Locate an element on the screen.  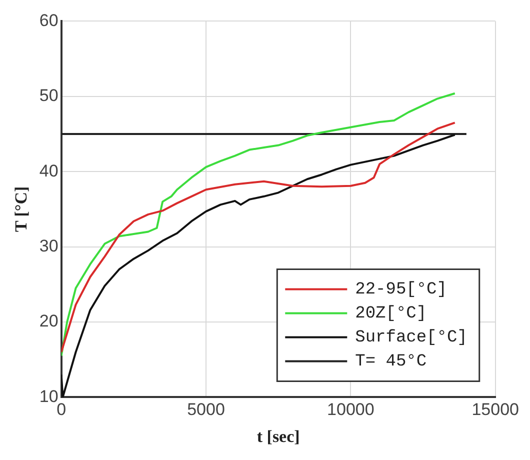
legend-label: 20Z[°C] is located at coordinates (391, 314).